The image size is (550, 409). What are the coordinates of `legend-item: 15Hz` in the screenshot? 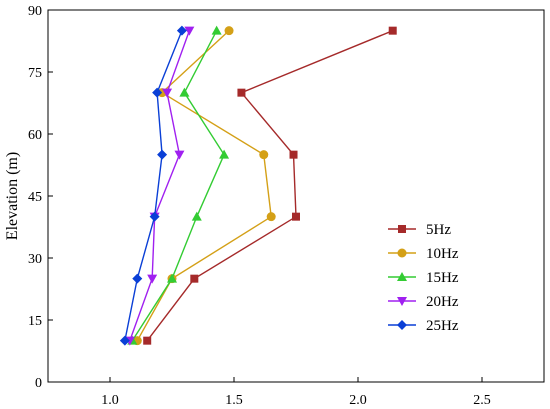 It's located at (423, 278).